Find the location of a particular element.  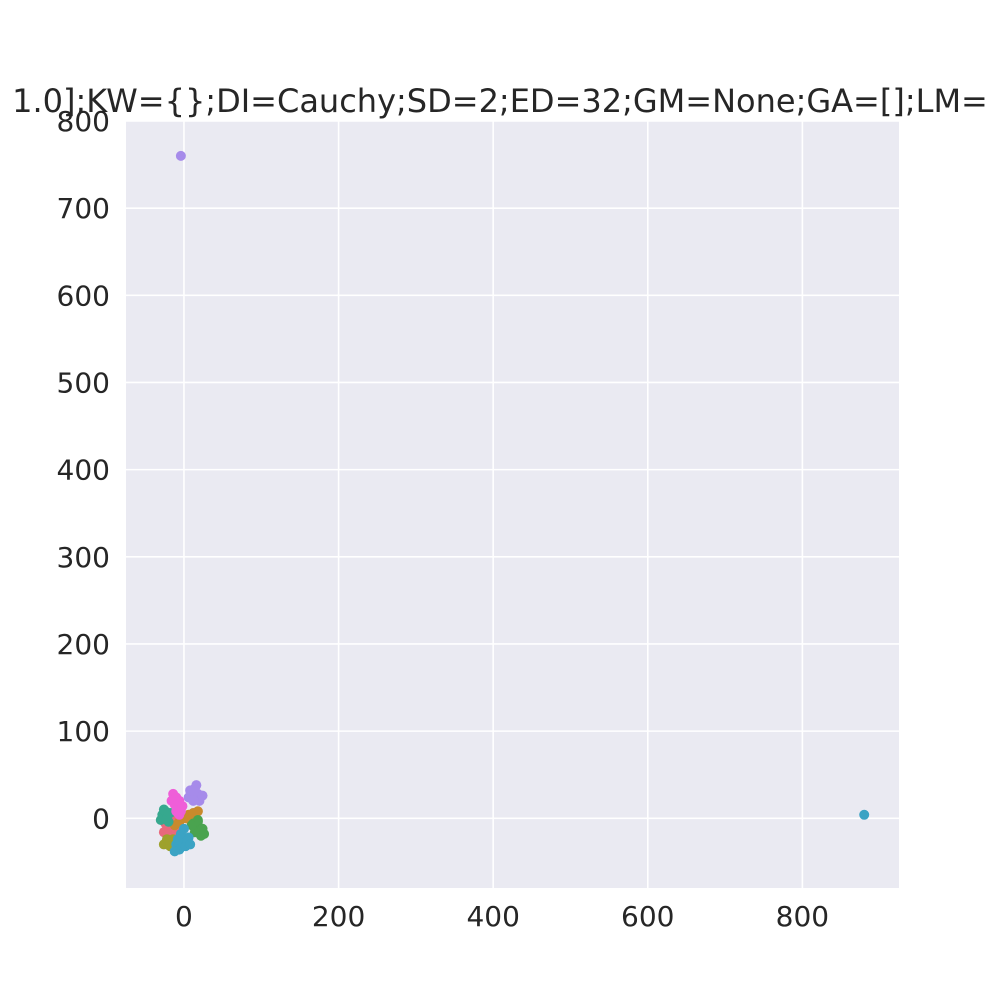

x-tick-label: 200 is located at coordinates (338, 916).